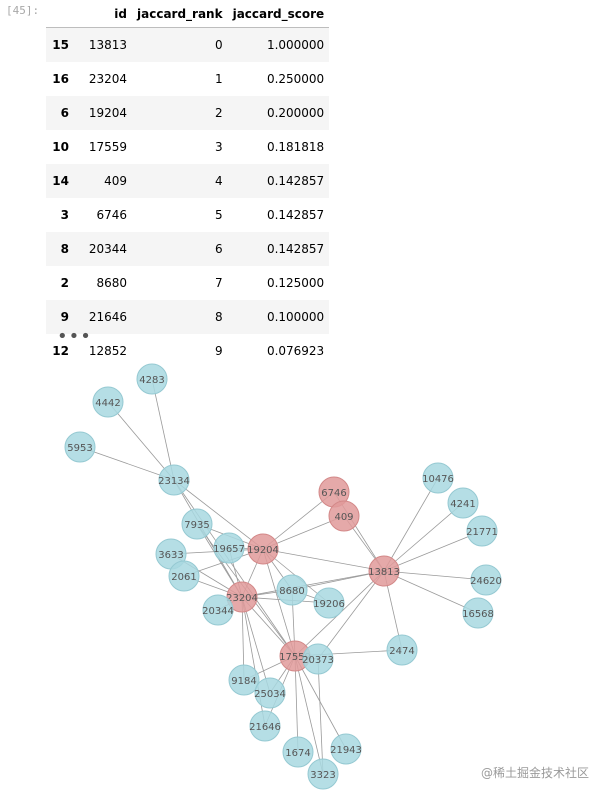  I want to click on table-row: 12 12852 9 0.076923, so click(187, 351).